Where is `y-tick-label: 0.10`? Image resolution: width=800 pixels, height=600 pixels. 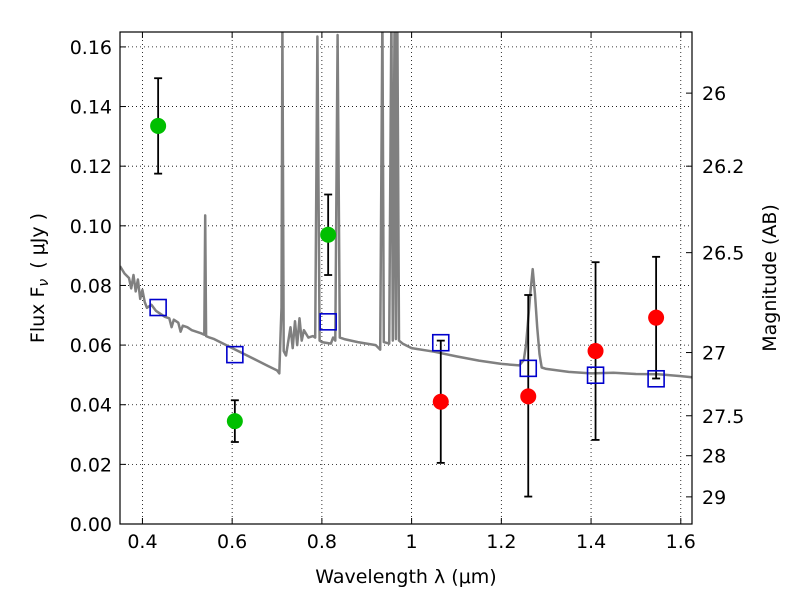 y-tick-label: 0.10 is located at coordinates (91, 227).